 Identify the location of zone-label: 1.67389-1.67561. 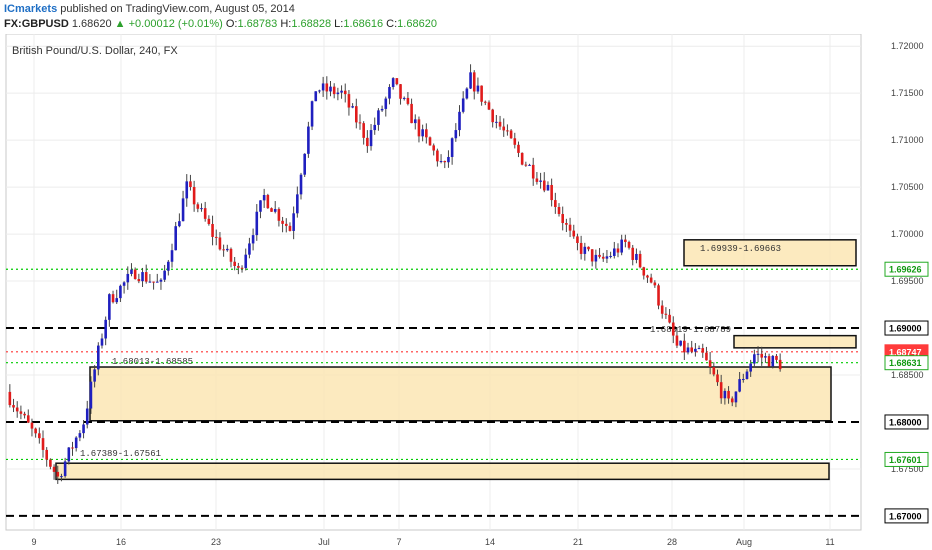
(120, 454).